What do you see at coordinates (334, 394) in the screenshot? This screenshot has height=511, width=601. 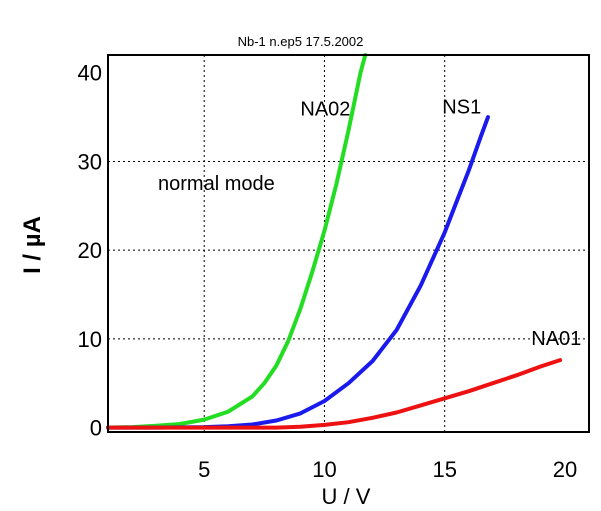 I see `series-line-na01` at bounding box center [334, 394].